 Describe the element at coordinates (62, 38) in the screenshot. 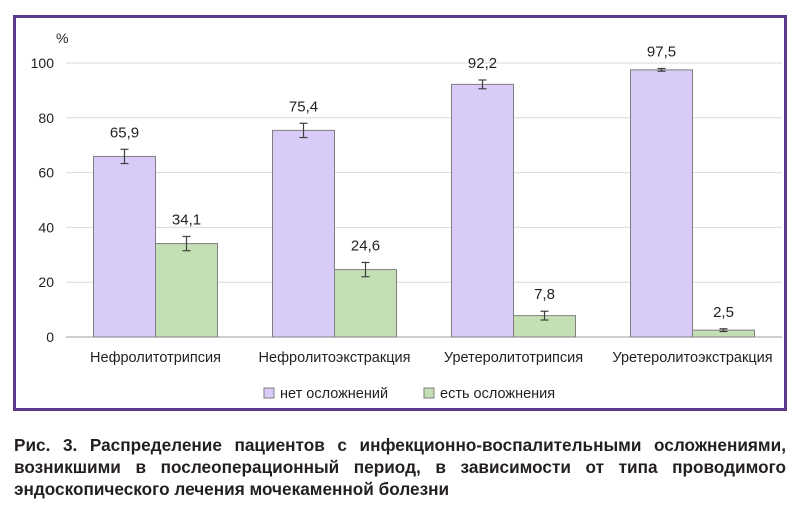

I see `y-axis-label: %` at that location.